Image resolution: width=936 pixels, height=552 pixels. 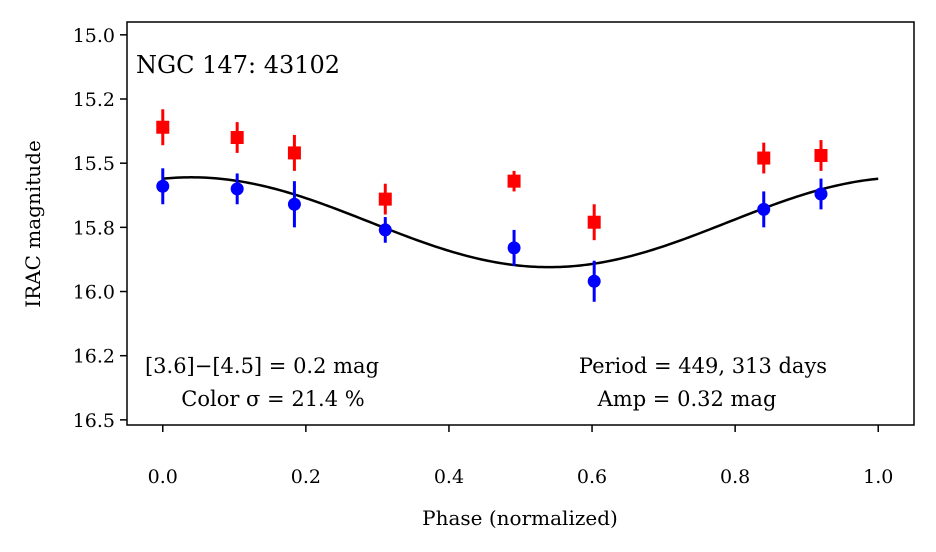 What do you see at coordinates (592, 477) in the screenshot?
I see `x-tick-label: 0.6` at bounding box center [592, 477].